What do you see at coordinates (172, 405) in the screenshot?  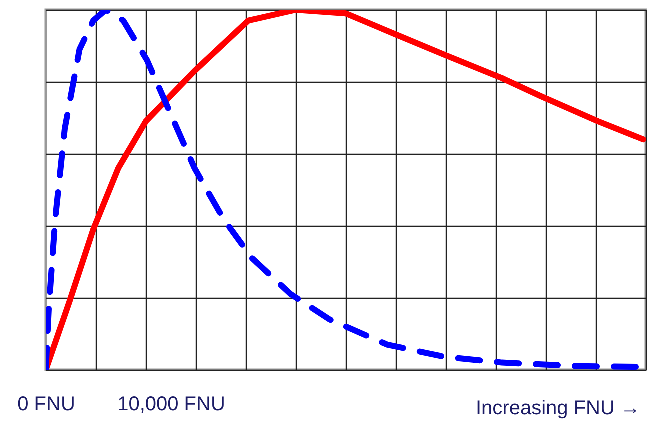 I see `x-tick-label: 10,000 FNU` at bounding box center [172, 405].